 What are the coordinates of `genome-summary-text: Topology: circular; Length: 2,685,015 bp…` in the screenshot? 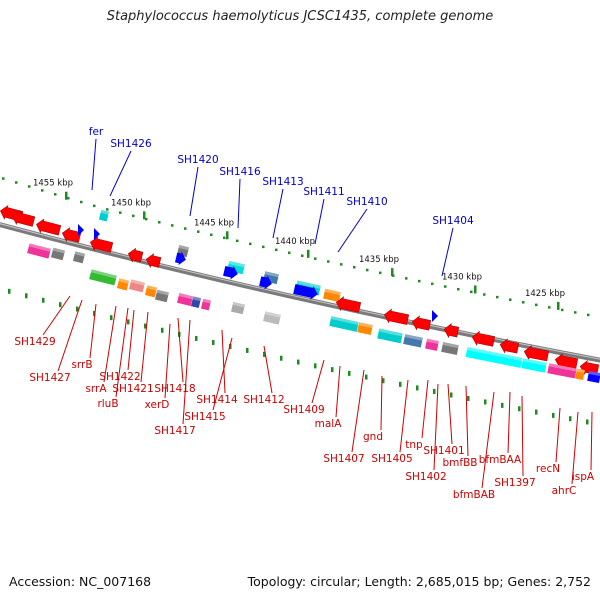 It's located at (419, 581).